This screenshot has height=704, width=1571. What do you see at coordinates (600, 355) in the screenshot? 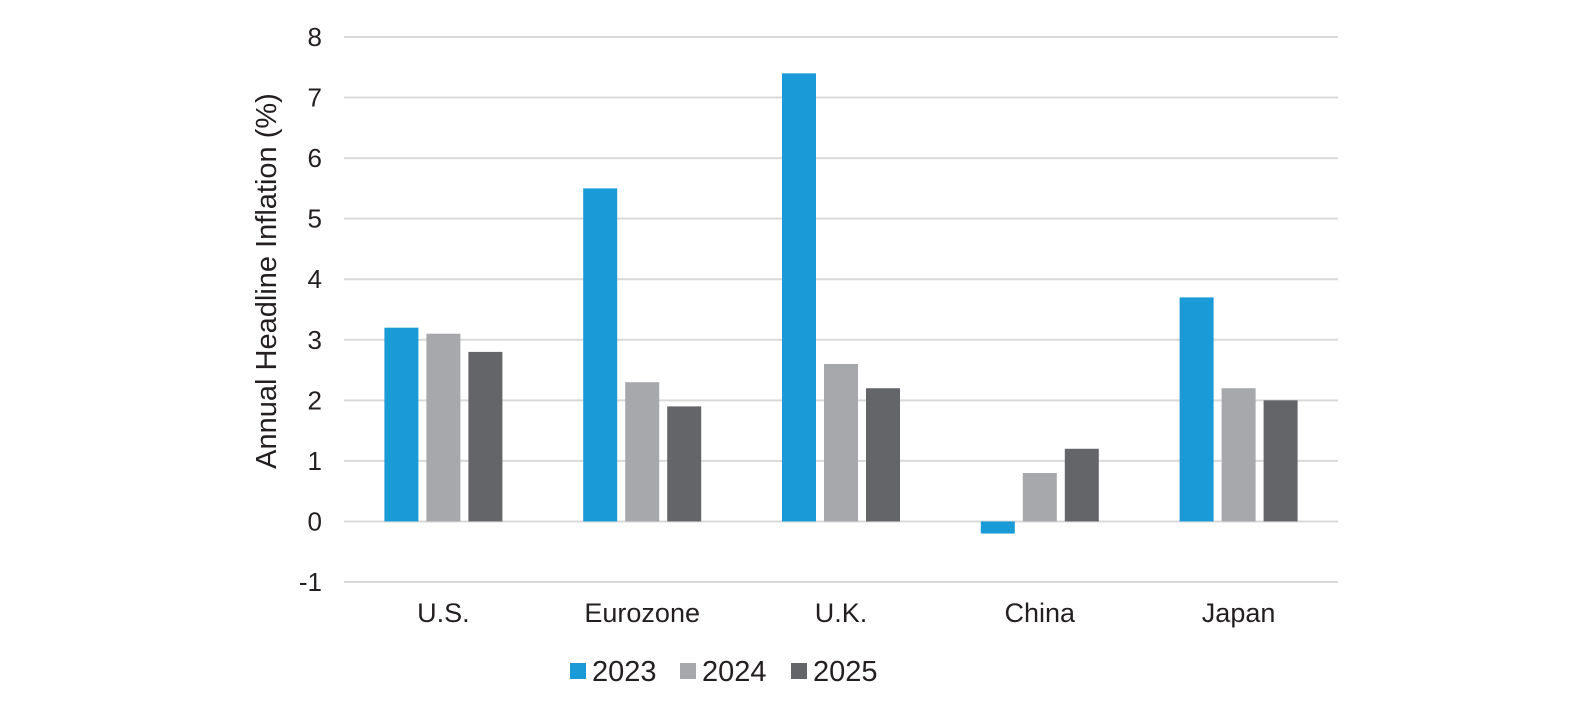
I see `bar-2023-eurozone` at bounding box center [600, 355].